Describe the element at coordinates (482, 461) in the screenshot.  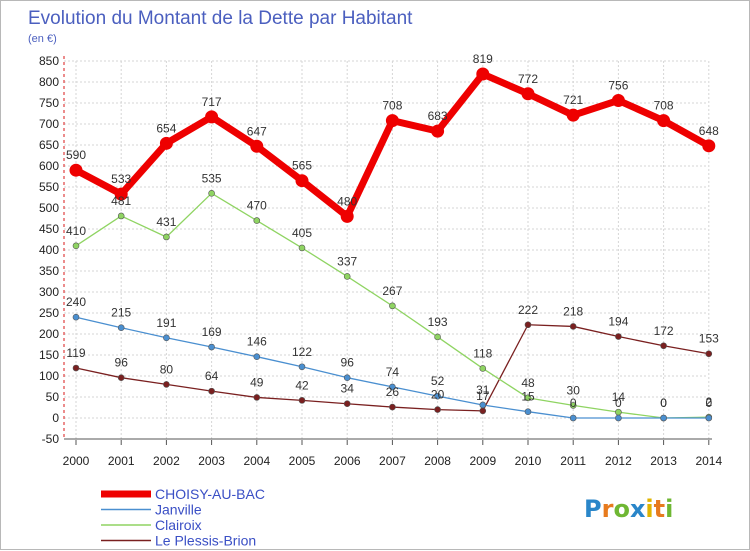
I see `x-tick-label: 2009` at that location.